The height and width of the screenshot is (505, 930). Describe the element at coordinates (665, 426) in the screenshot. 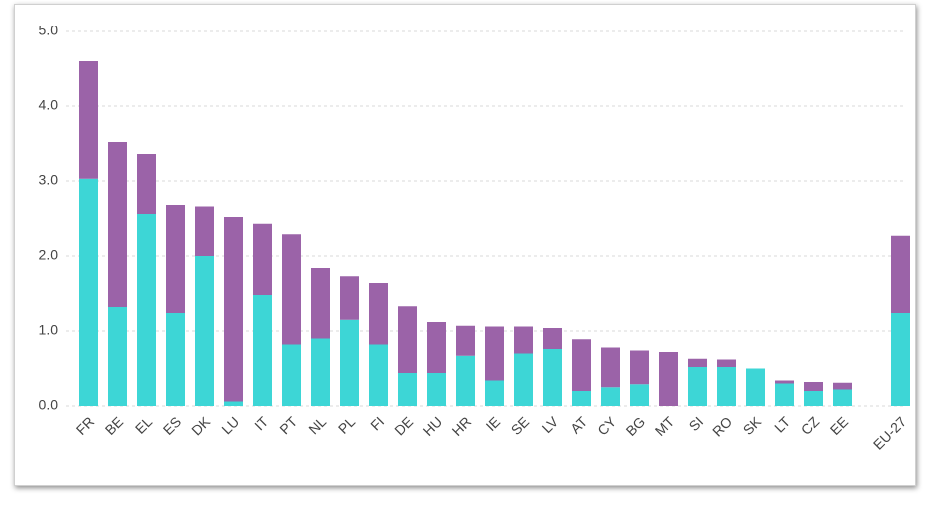

I see `x-tick-label: MT` at that location.